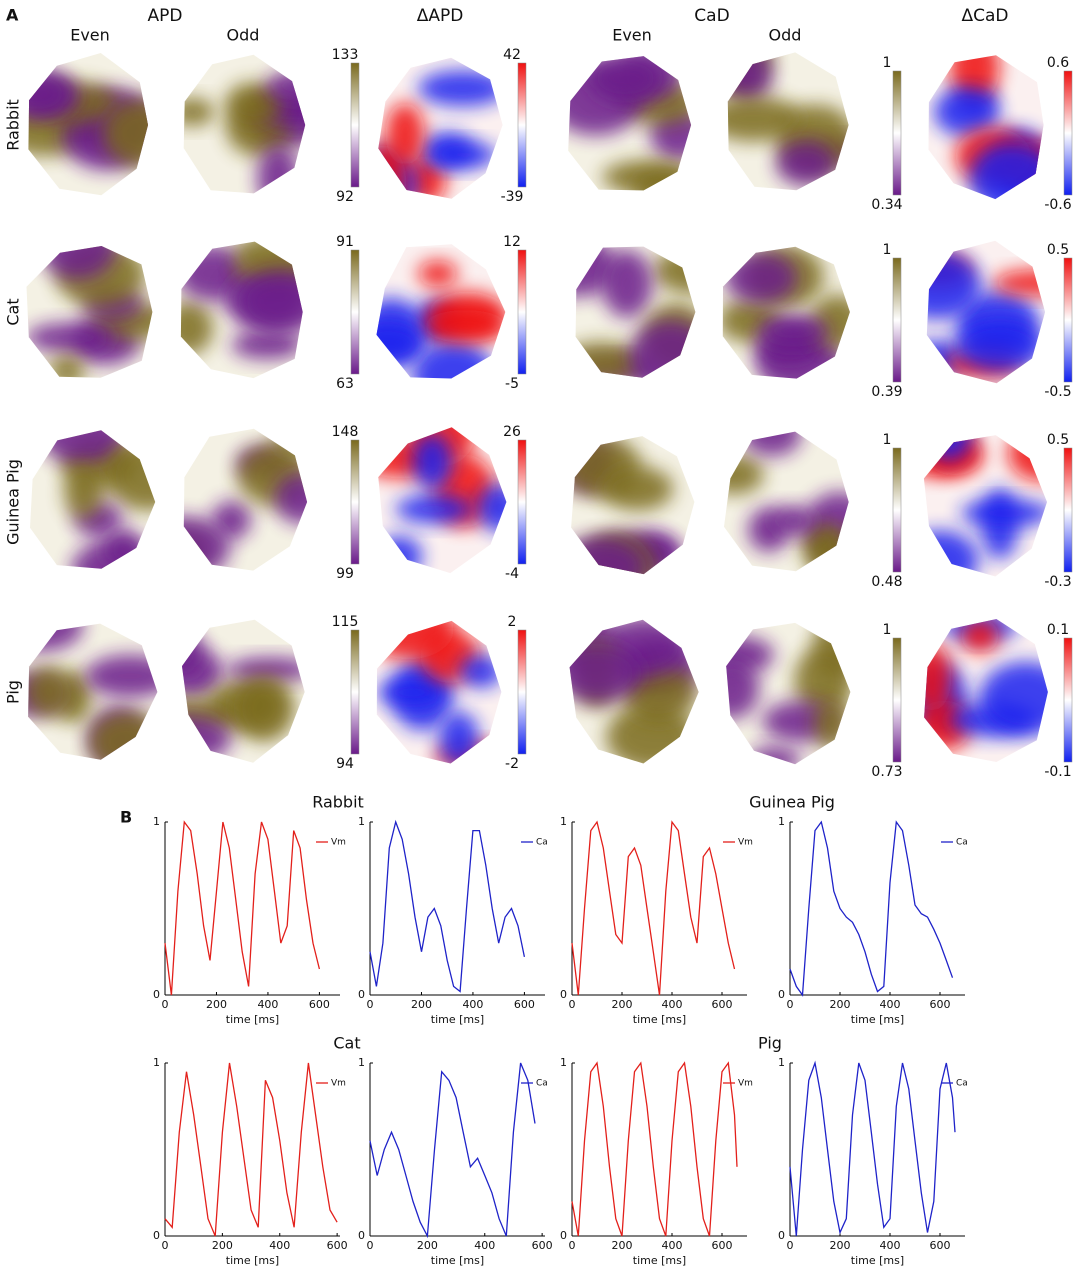 The height and width of the screenshot is (1275, 1084). Describe the element at coordinates (984, 16) in the screenshot. I see `group-title: ΔCaD` at that location.